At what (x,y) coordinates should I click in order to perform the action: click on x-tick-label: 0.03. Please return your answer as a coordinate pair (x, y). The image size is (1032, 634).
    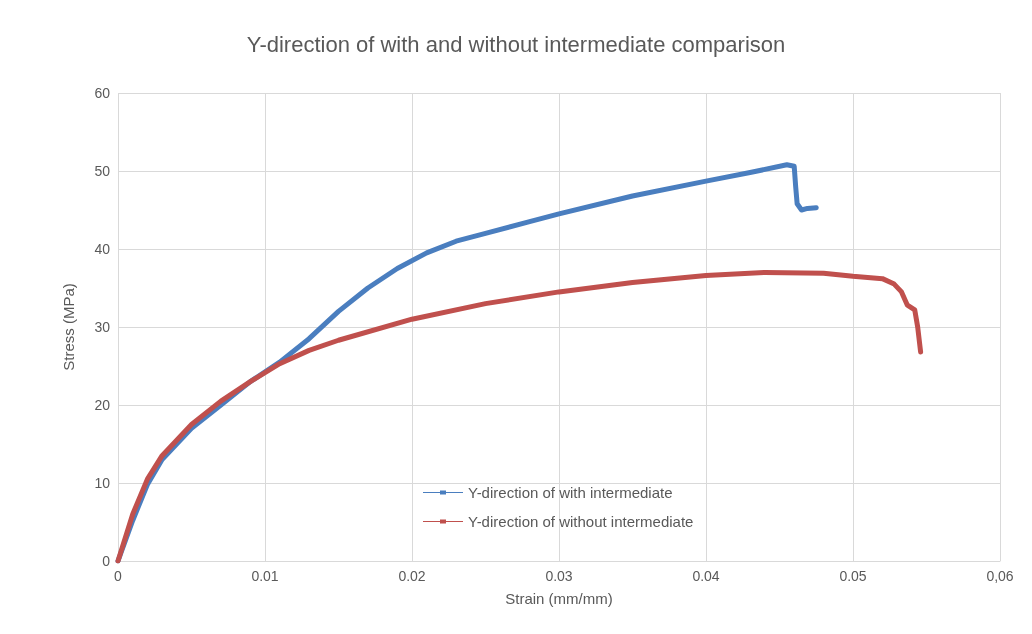
    Looking at the image, I should click on (559, 576).